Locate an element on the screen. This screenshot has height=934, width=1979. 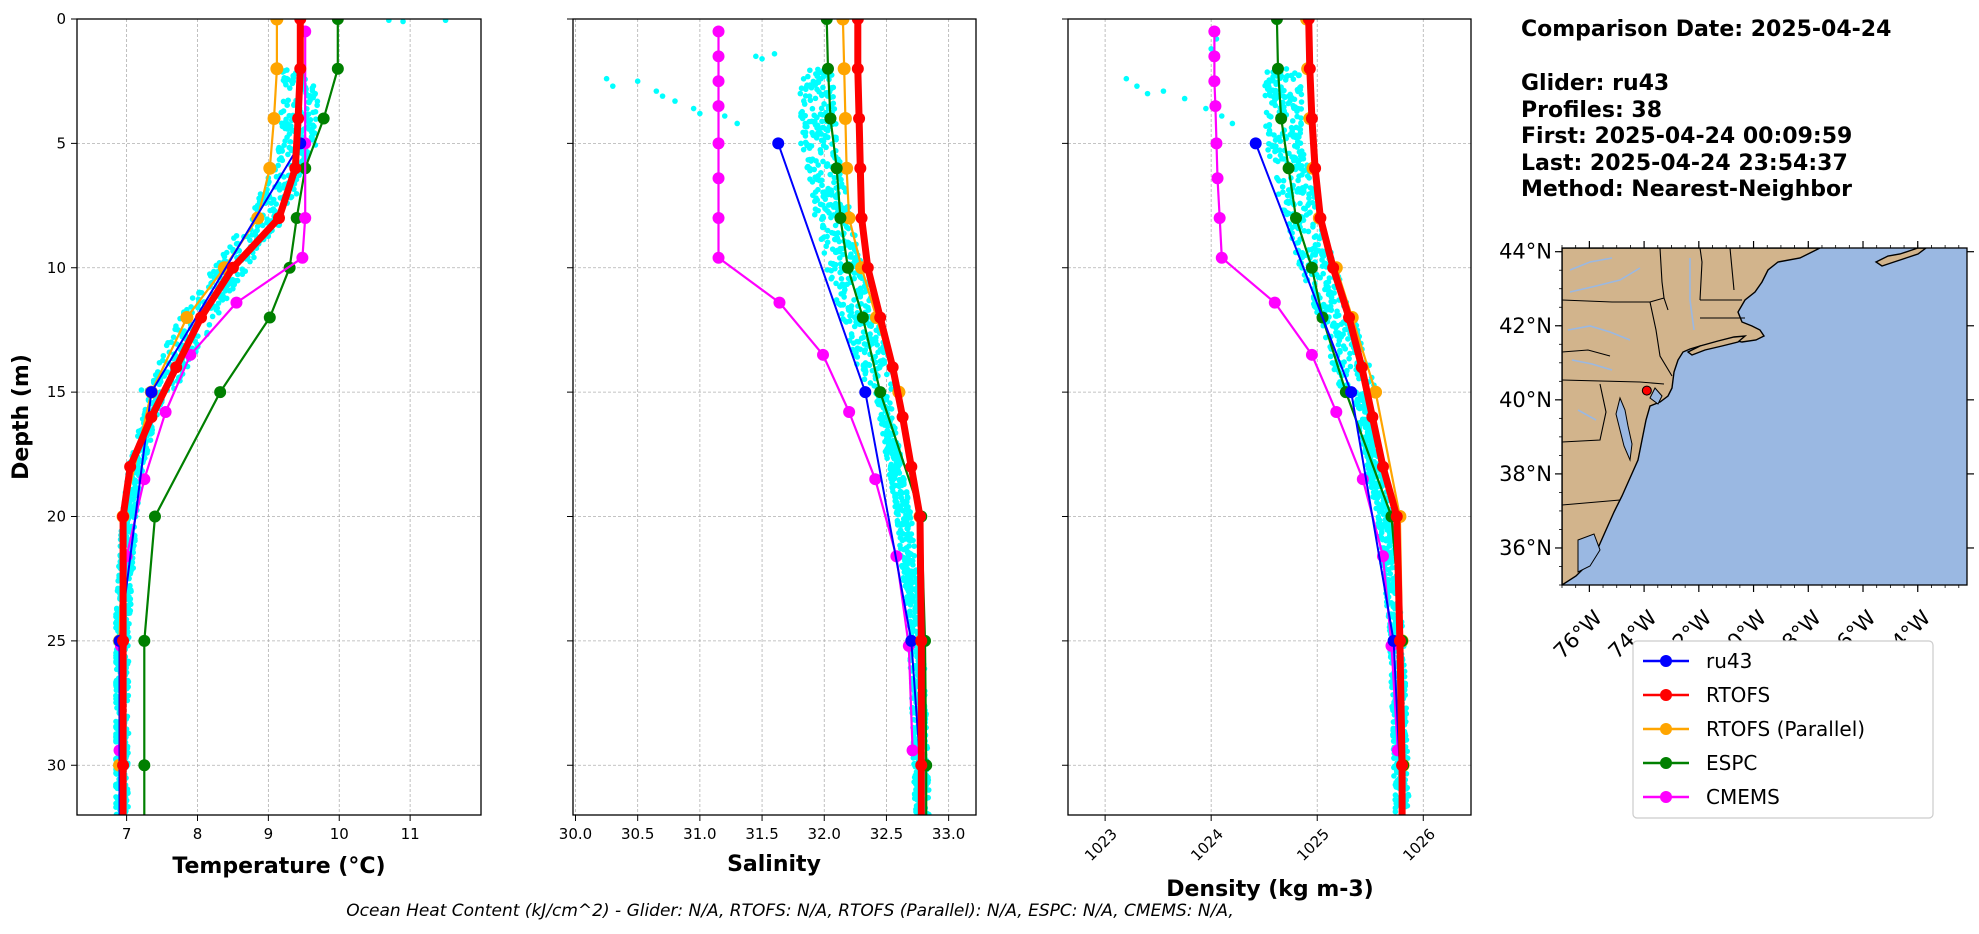
depth-ytick-label: 30 is located at coordinates (56, 765).